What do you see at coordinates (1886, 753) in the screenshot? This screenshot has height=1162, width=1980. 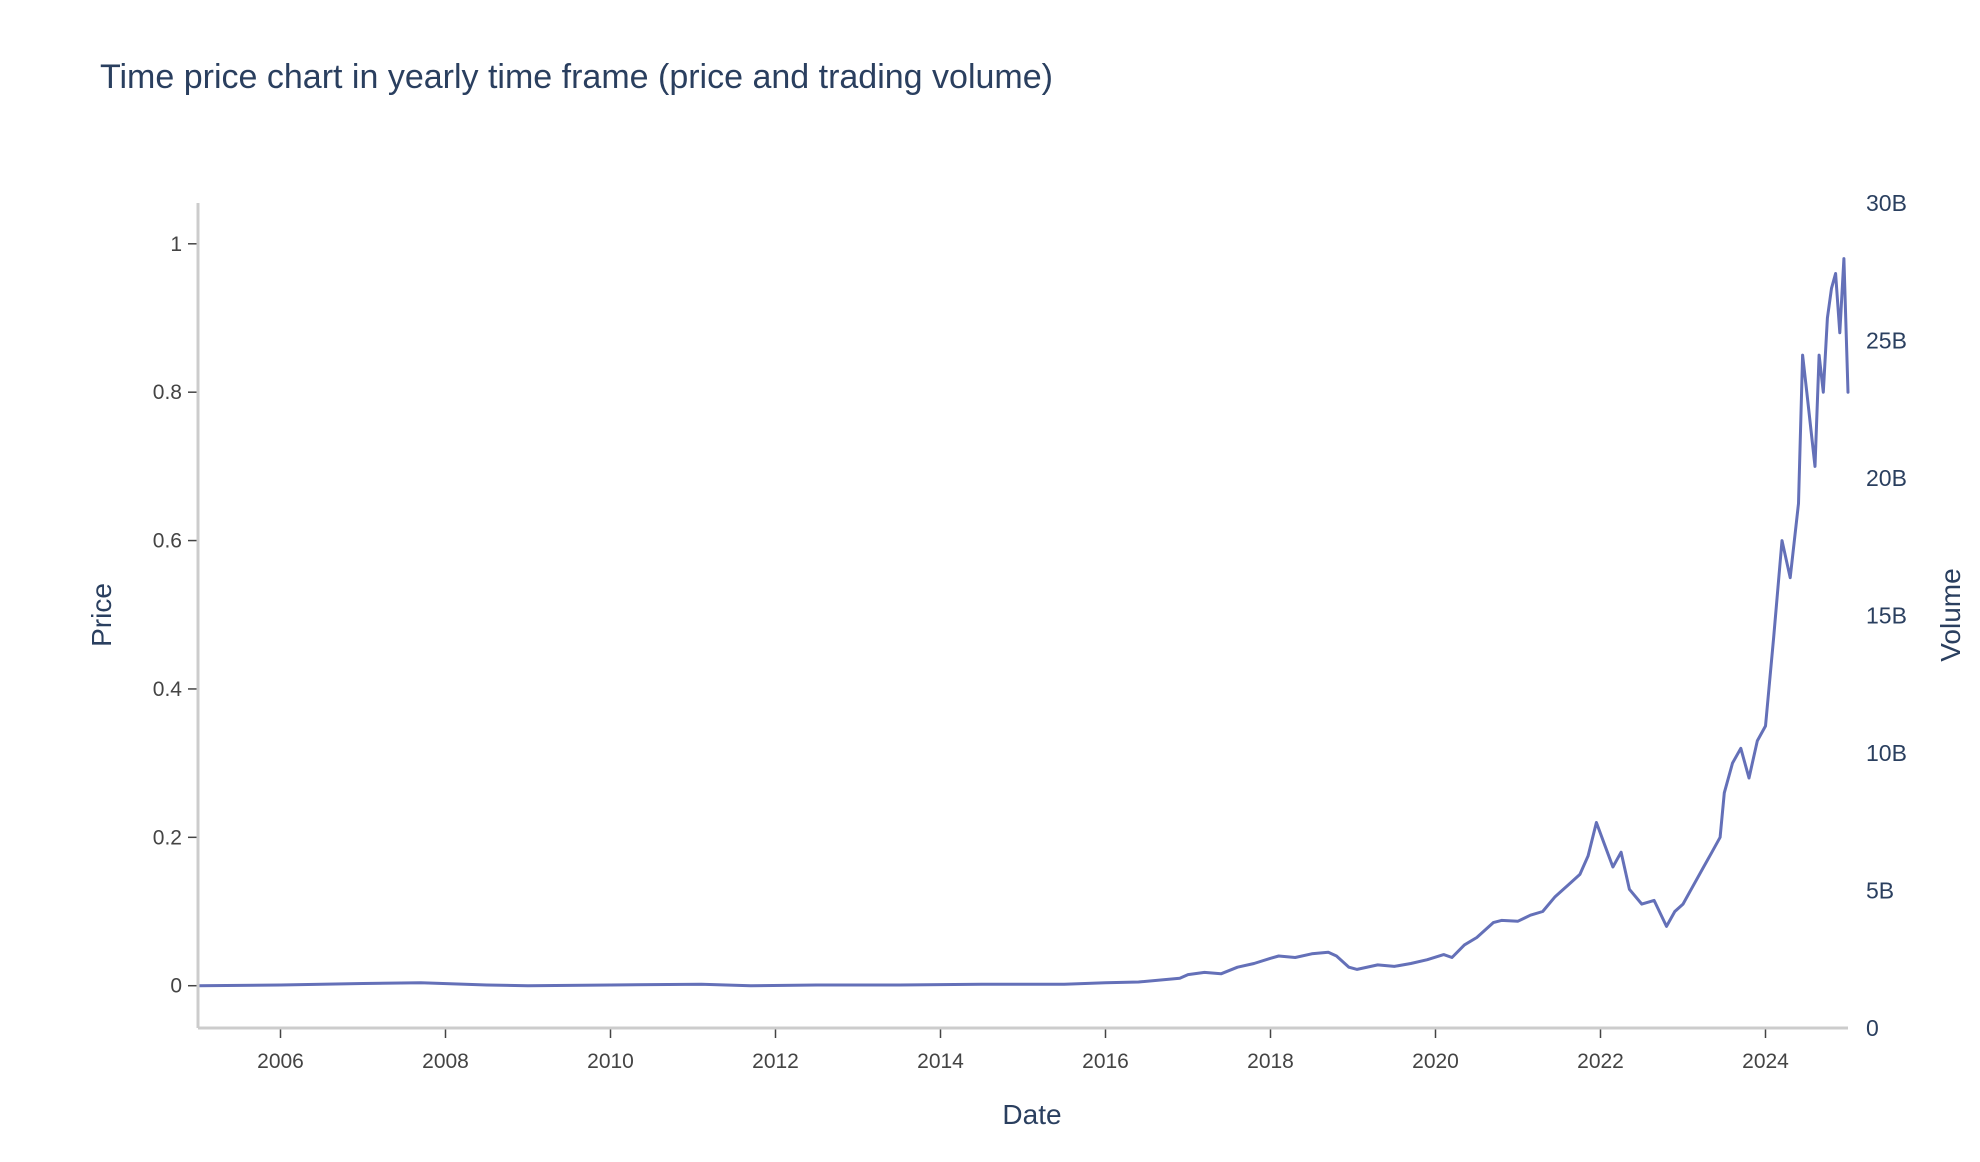 I see `volume-tick-label: 10B` at bounding box center [1886, 753].